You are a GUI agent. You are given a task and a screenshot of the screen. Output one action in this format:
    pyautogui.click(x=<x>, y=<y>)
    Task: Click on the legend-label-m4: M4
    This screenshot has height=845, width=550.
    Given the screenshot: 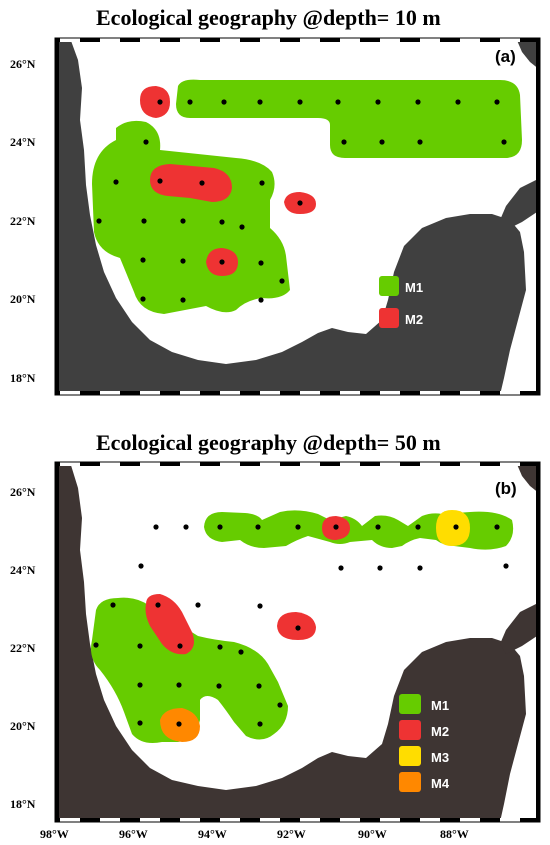 What is the action you would take?
    pyautogui.click(x=440, y=783)
    